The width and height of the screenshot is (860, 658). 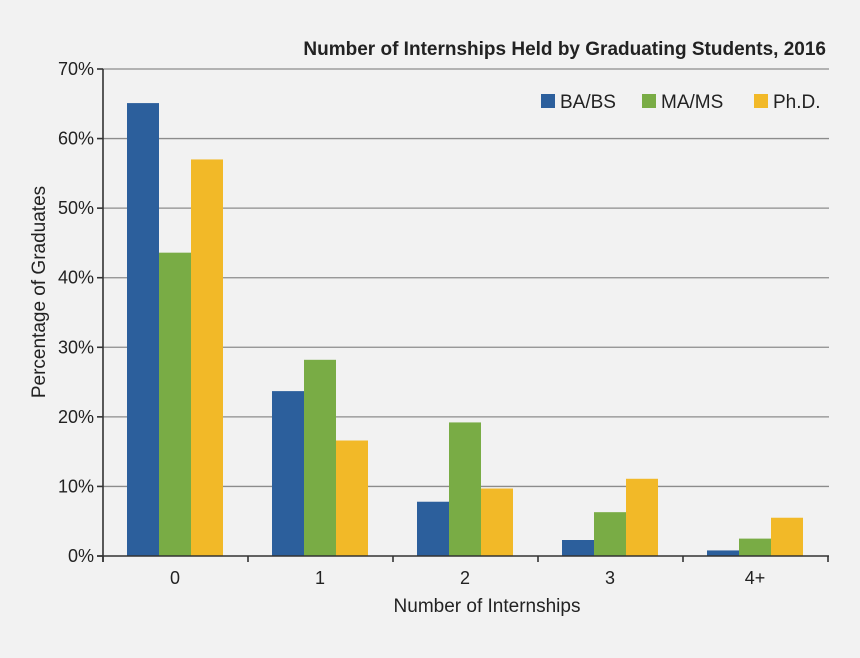 I want to click on x-tick-label: 0, so click(x=175, y=578).